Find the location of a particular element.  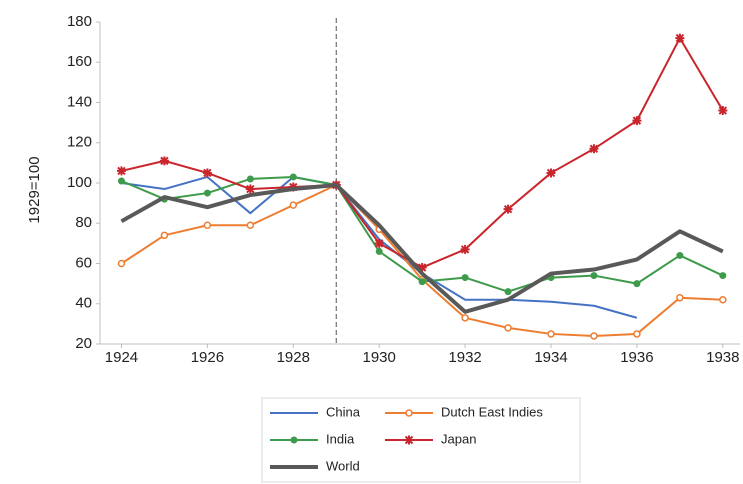

legend: China Dutch East Indies India Japan World is located at coordinates (406, 438).